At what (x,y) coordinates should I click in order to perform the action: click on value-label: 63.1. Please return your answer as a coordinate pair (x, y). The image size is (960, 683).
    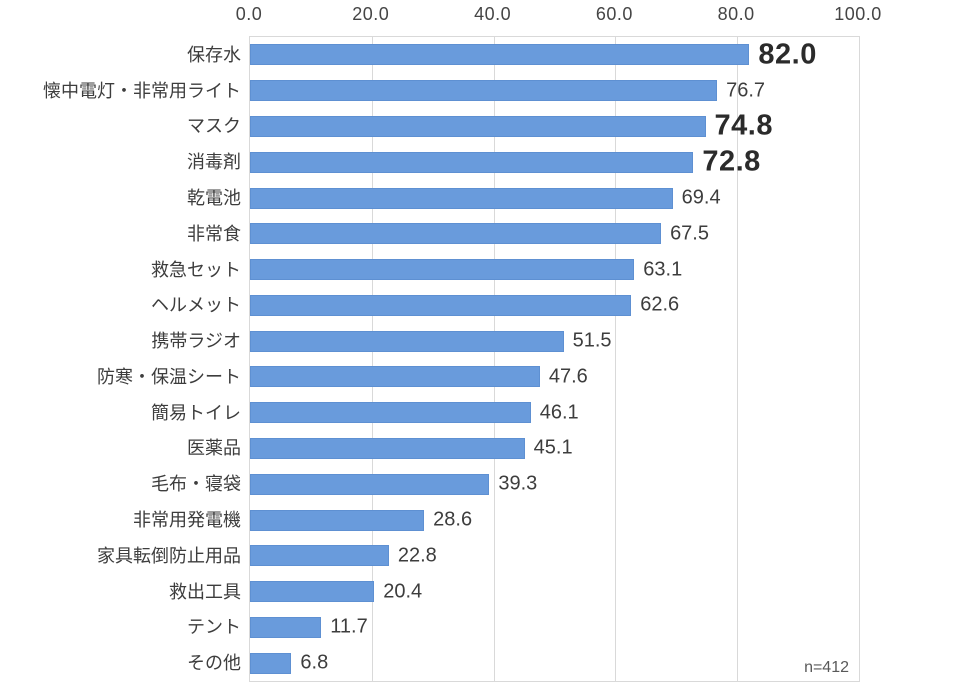
    Looking at the image, I should click on (663, 269).